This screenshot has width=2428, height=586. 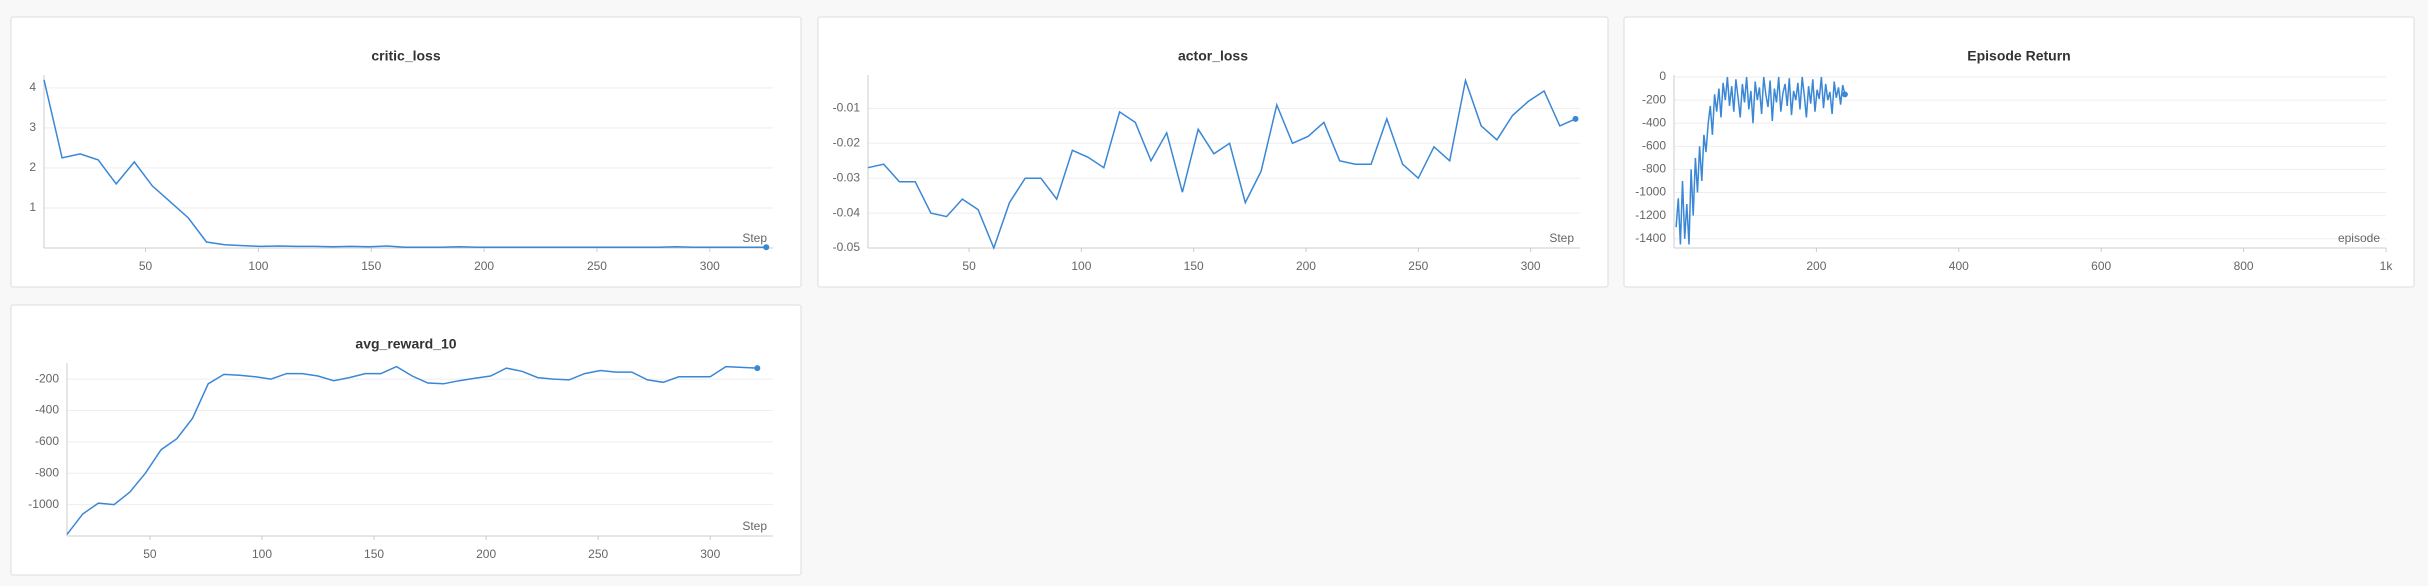 I want to click on chart-title: critic_loss, so click(x=405, y=56).